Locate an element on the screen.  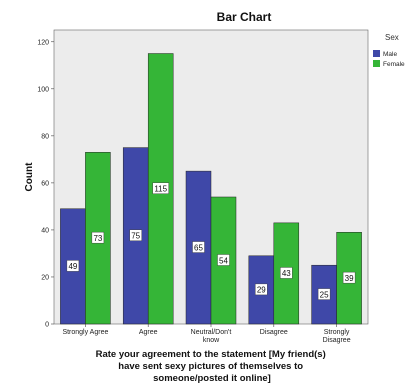
data-label: 54 is located at coordinates (223, 260).